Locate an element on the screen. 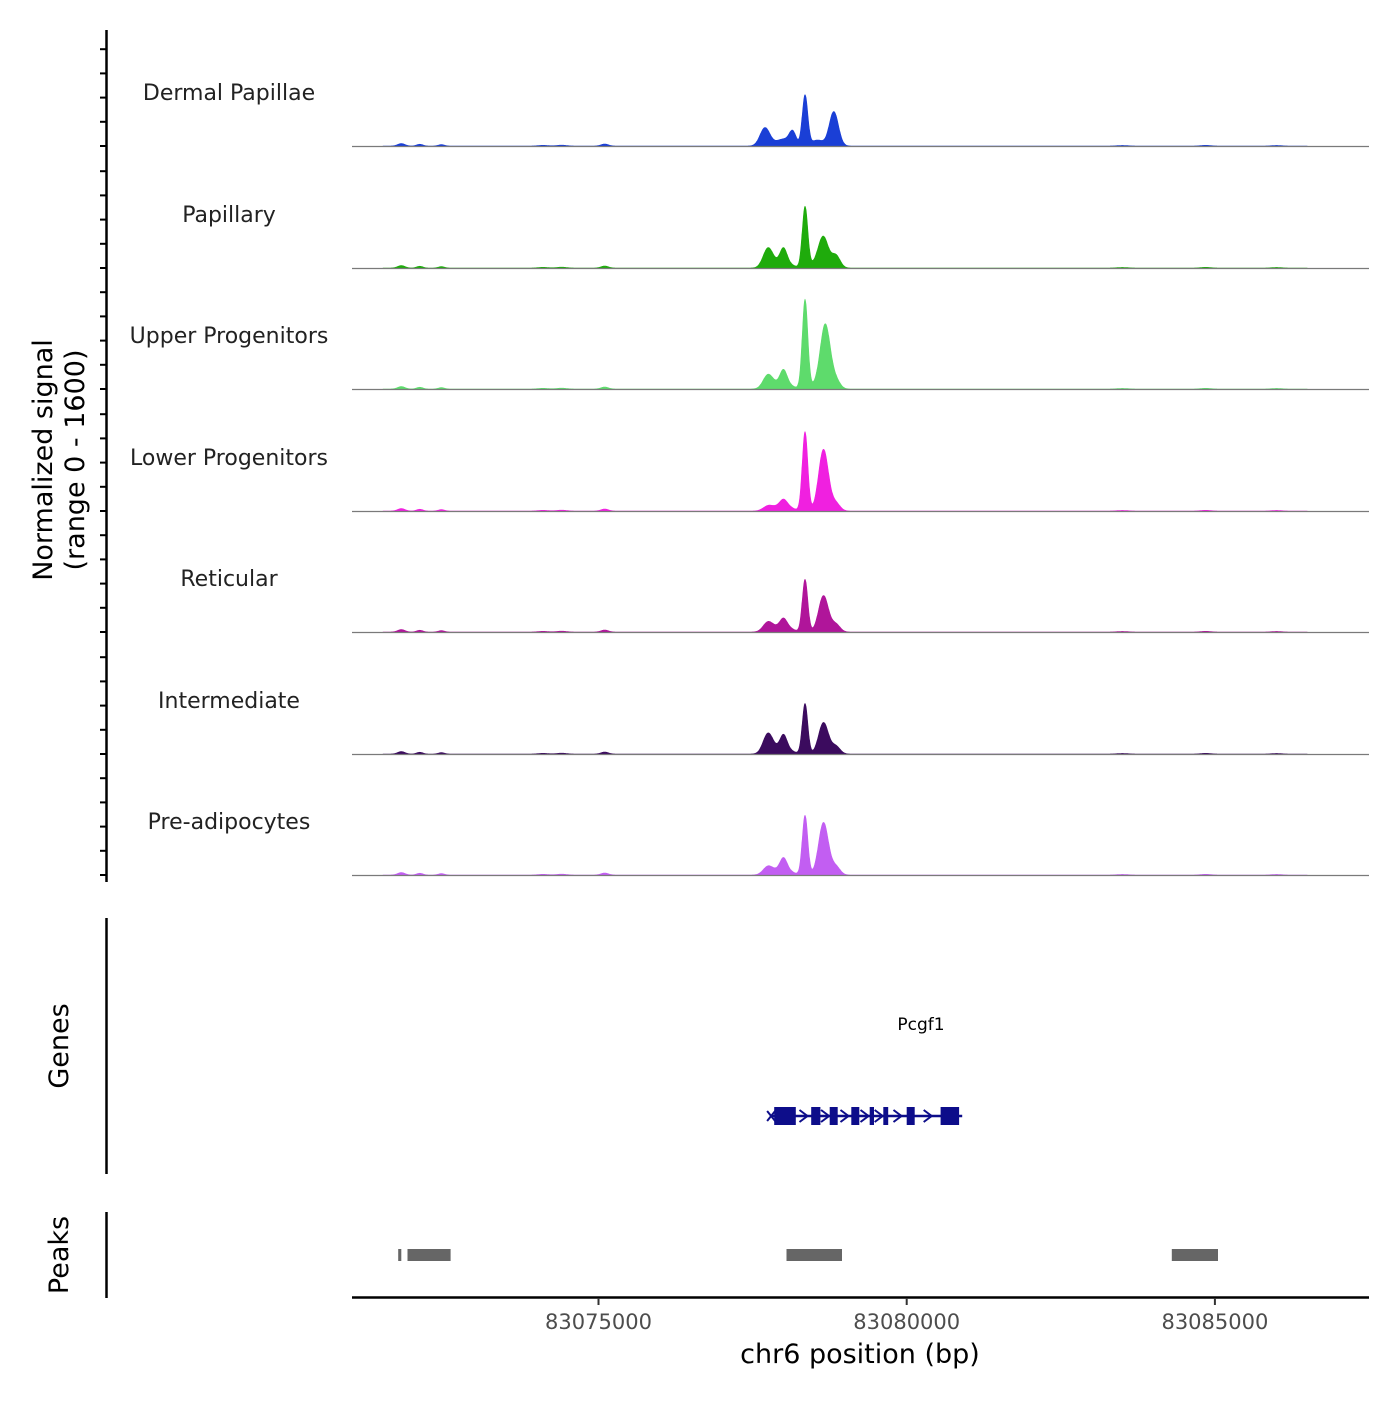 The image size is (1400, 1404). y-axis-title: Normalized signal is located at coordinates (43, 460).